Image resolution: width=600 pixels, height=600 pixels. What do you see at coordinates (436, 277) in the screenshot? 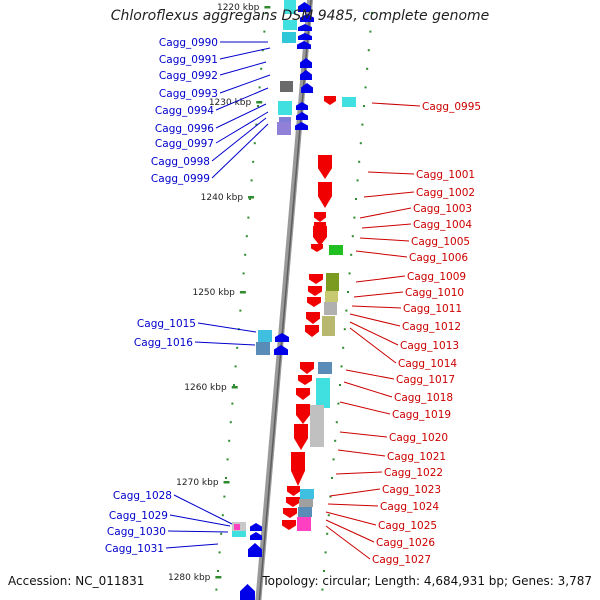
I see `gene-label-cagg_1009: Cagg_1009` at bounding box center [436, 277].